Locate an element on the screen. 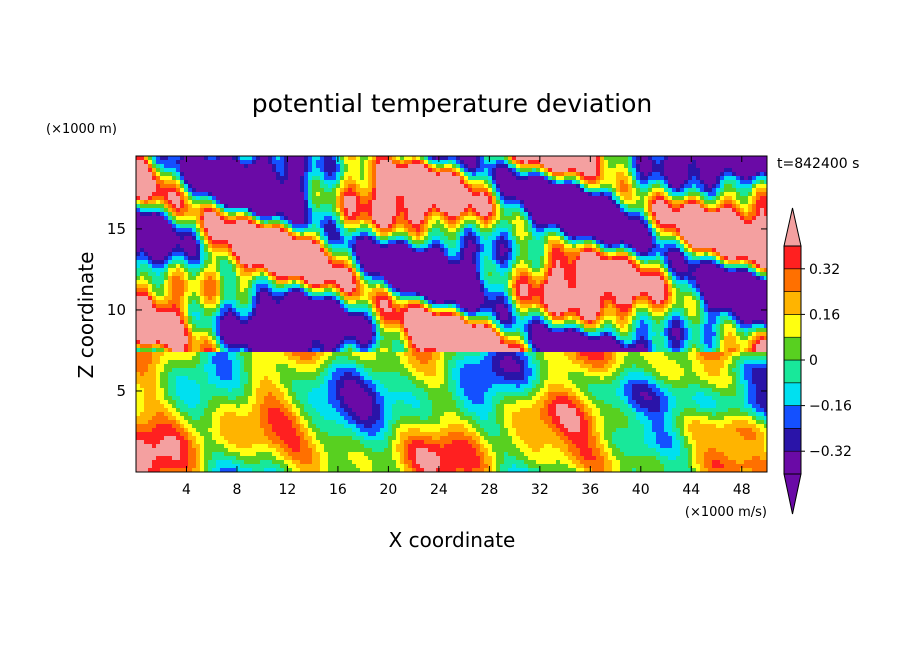 The height and width of the screenshot is (658, 904). x-axis-unit: (×1000 m/s) is located at coordinates (726, 512).